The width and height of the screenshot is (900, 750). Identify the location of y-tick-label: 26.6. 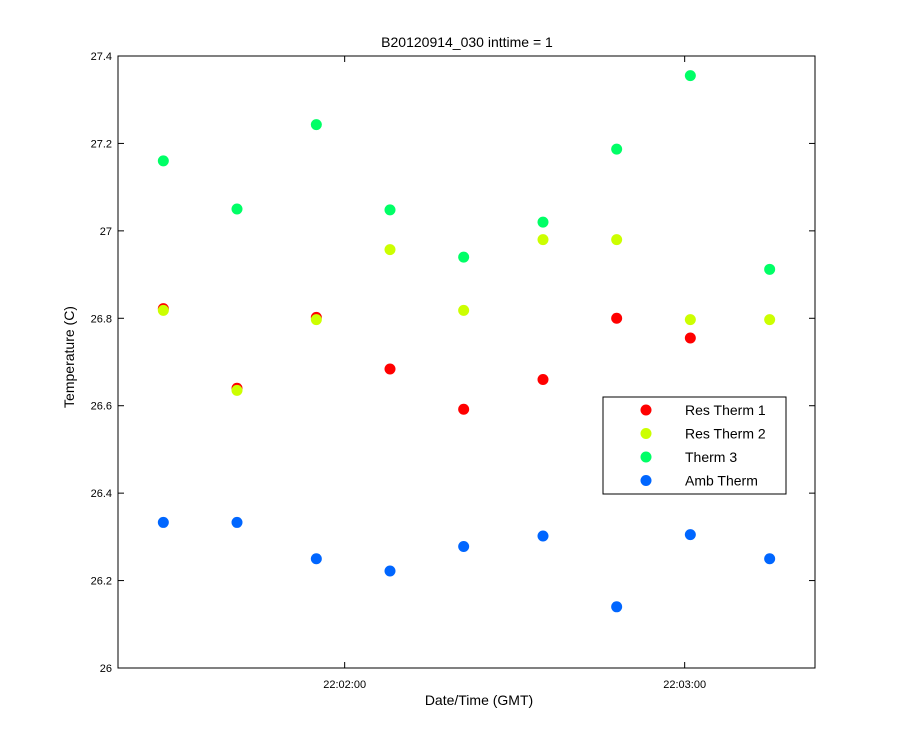
(101, 407).